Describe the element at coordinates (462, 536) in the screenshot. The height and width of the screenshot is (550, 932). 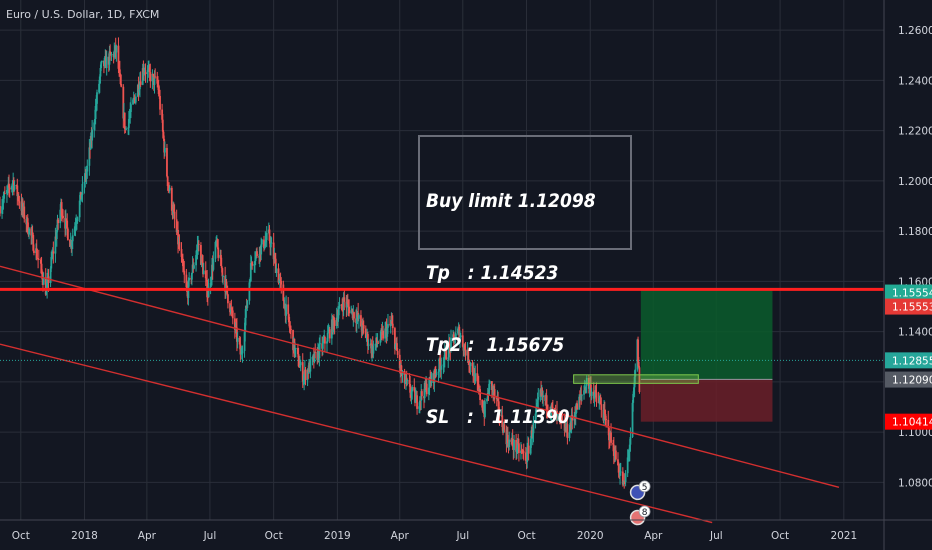
I see `time-axis-tick-label: Jul` at that location.